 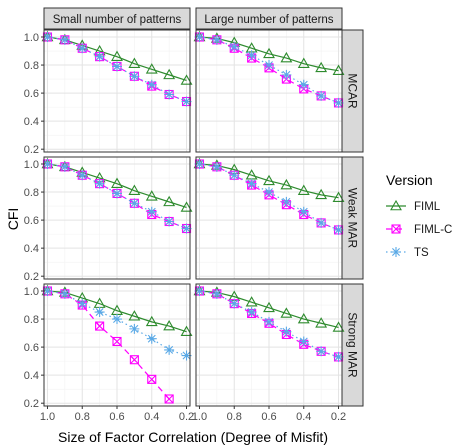 I want to click on row-strip-label: MCAR, so click(x=353, y=91).